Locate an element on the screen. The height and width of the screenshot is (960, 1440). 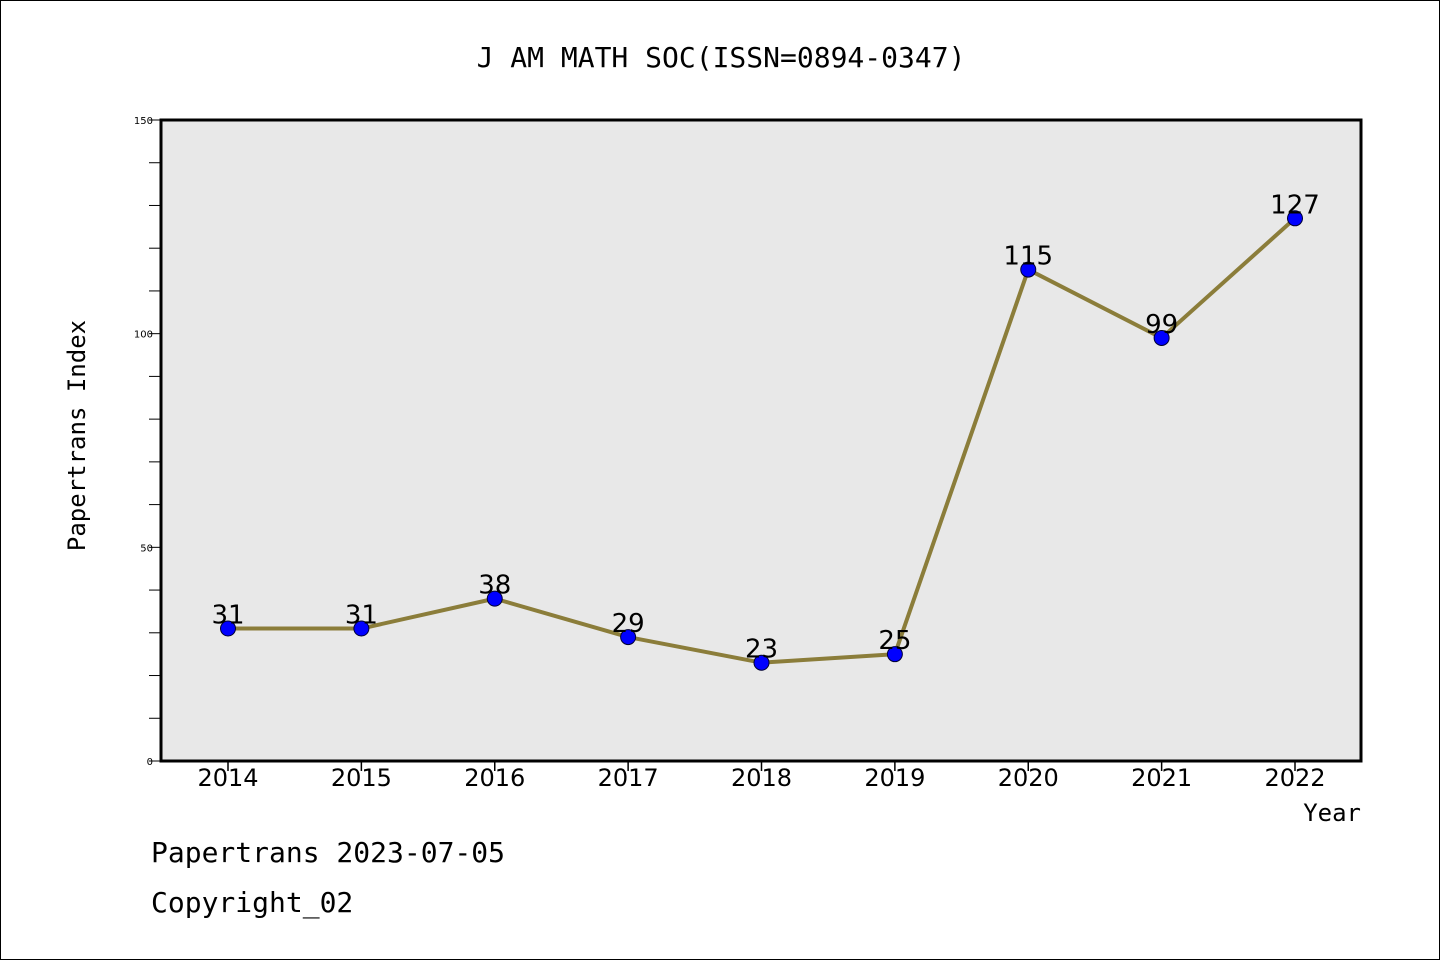
footer-date: Papertrans 2023-07-05 is located at coordinates (328, 852).